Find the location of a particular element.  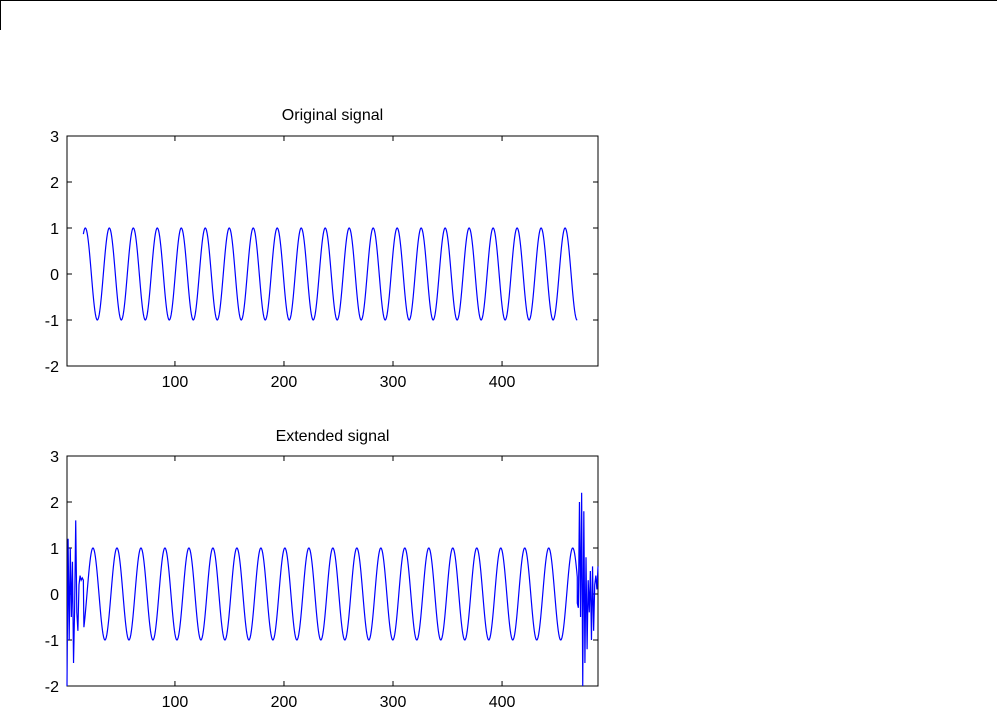

extended-x-tick-label: 200 is located at coordinates (284, 702).